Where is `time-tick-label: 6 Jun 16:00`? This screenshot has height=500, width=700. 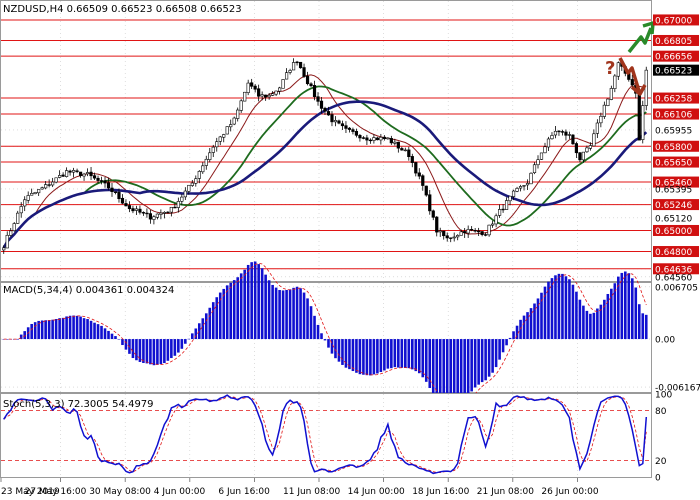
time-tick-label: 6 Jun 16:00 is located at coordinates (244, 492).